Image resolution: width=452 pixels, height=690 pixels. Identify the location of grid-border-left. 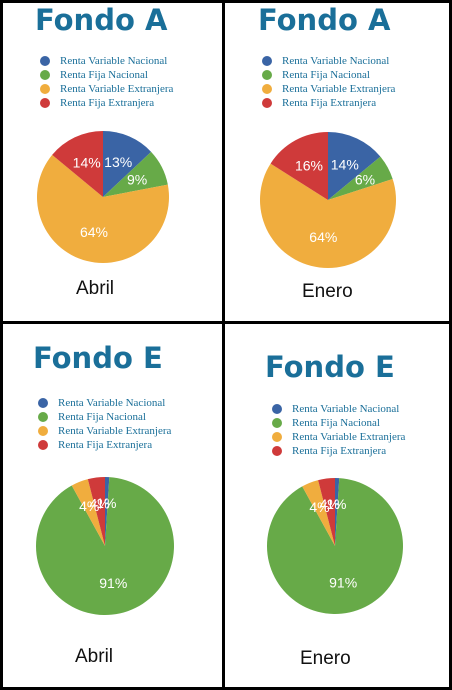
(1, 345).